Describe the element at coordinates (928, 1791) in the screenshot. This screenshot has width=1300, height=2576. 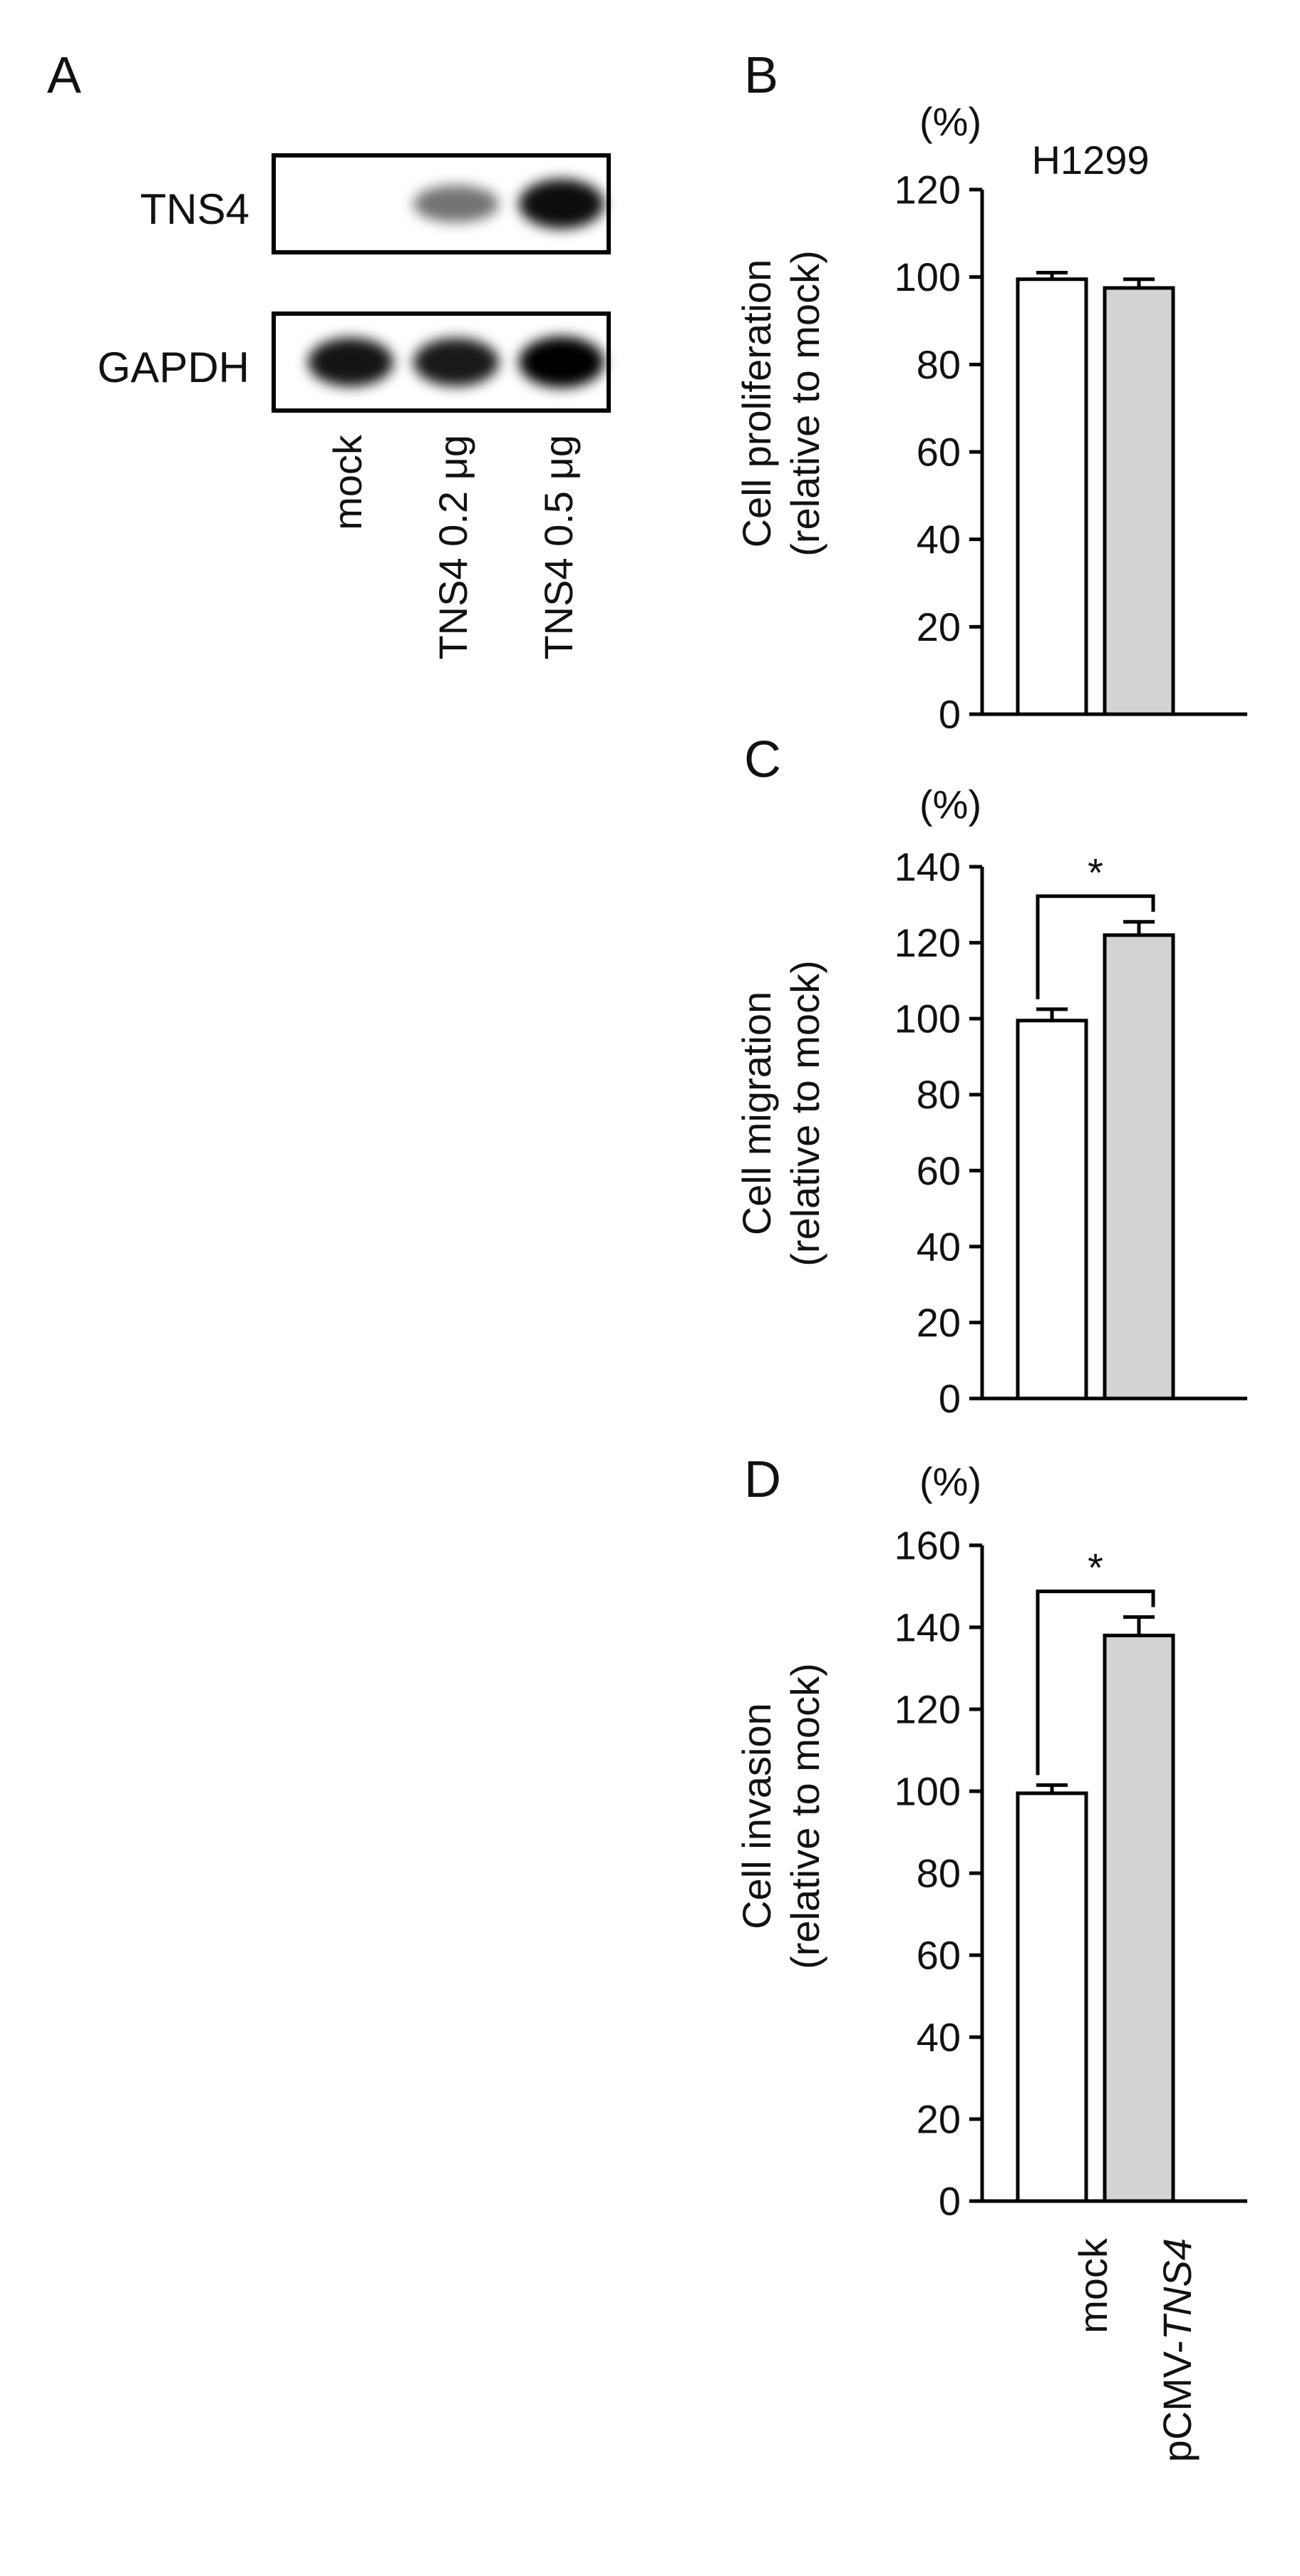
I see `chart-d-tick-label-100: 100` at that location.